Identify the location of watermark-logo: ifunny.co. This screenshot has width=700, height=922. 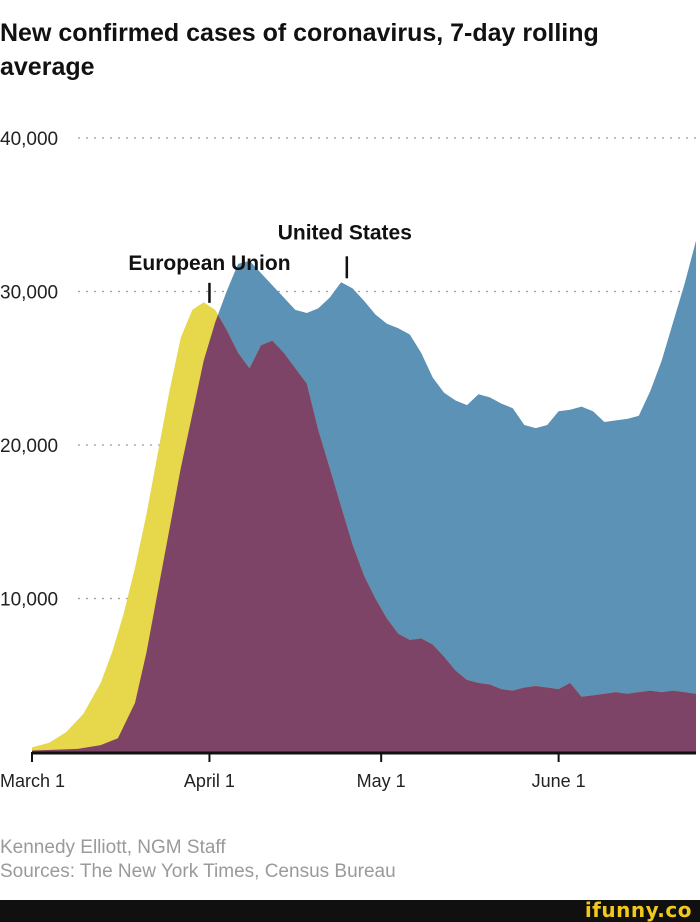
(638, 910).